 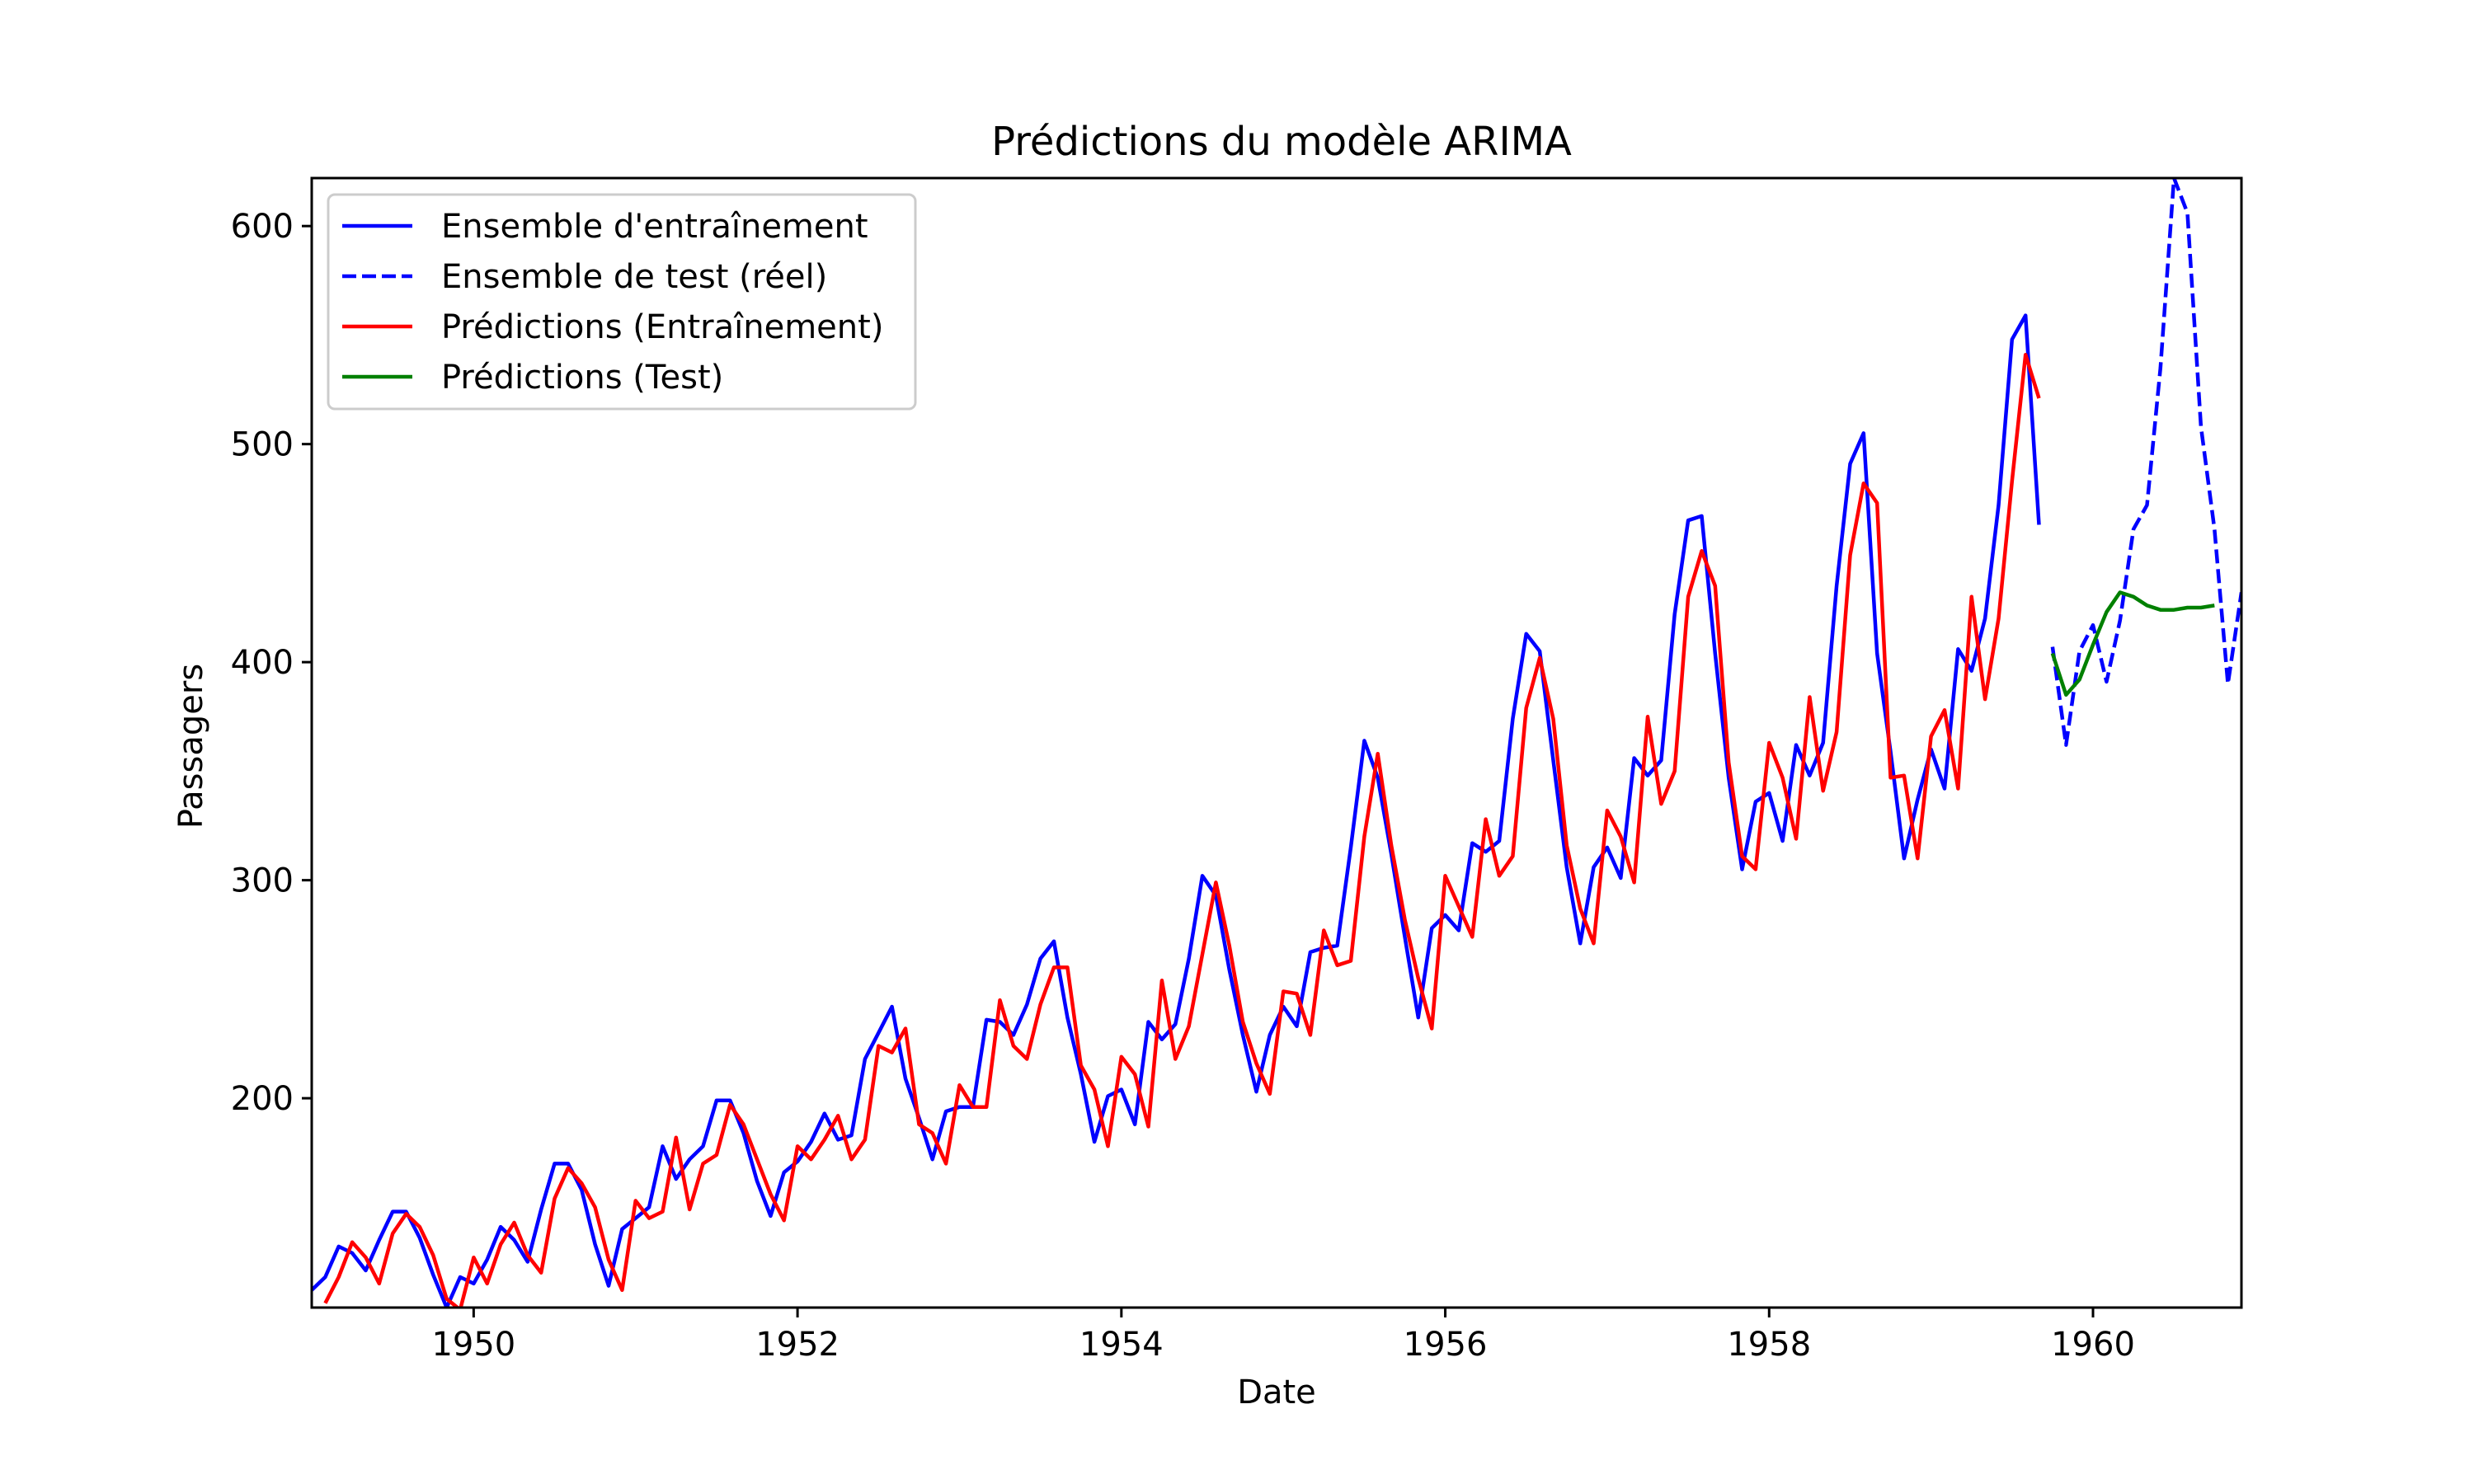 I want to click on y-tick-label: 200, so click(x=262, y=1099).